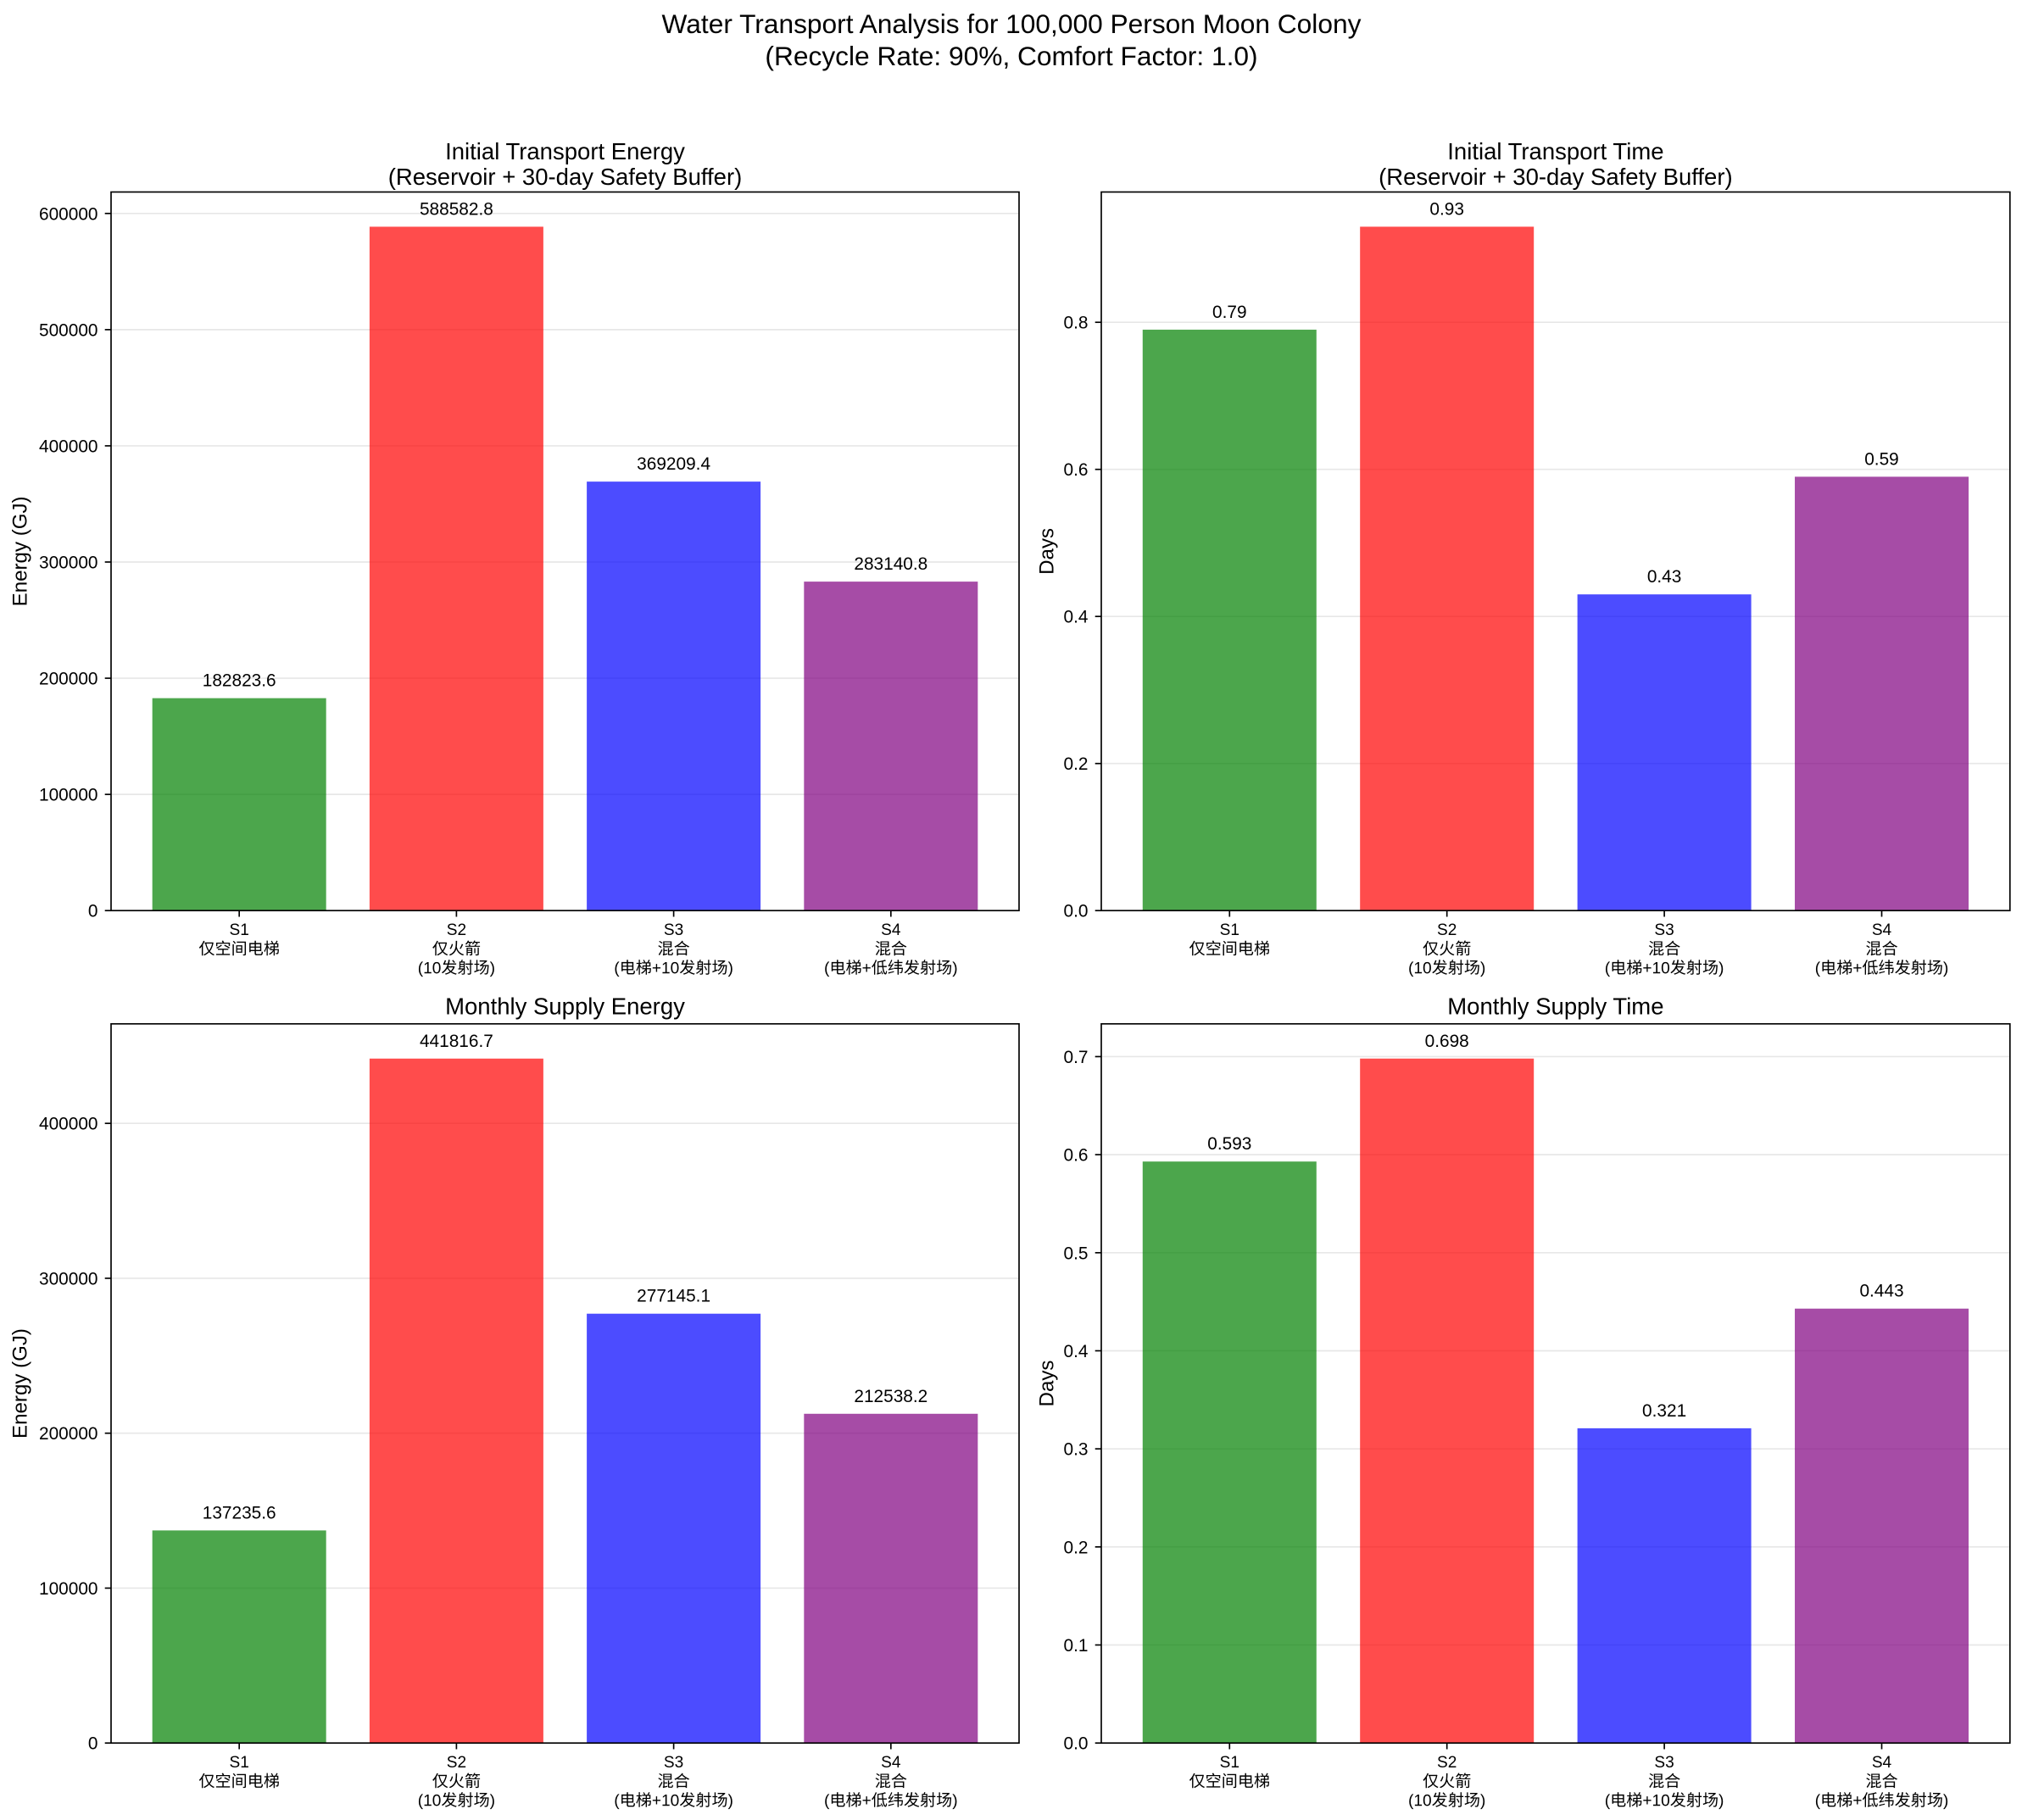 The image size is (2022, 1820). Describe the element at coordinates (1664, 1411) in the screenshot. I see `svg-text: 0.321` at that location.